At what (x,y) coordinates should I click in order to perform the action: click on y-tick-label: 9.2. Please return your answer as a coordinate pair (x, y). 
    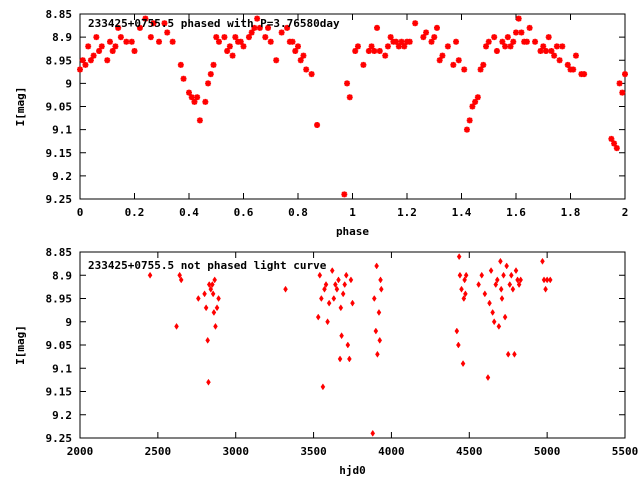
    Looking at the image, I should click on (62, 176).